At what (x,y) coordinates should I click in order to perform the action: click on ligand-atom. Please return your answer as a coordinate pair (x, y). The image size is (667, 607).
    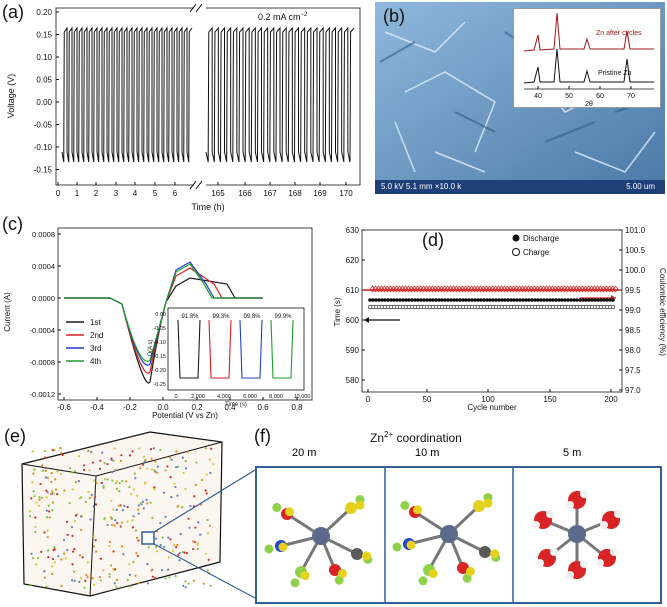
    Looking at the image, I should click on (479, 506).